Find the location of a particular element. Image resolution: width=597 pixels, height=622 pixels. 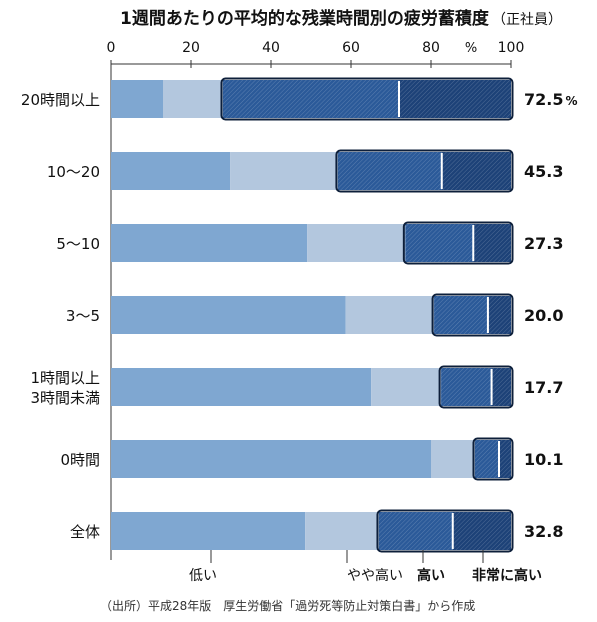

value-label: 17.7 is located at coordinates (543, 387).